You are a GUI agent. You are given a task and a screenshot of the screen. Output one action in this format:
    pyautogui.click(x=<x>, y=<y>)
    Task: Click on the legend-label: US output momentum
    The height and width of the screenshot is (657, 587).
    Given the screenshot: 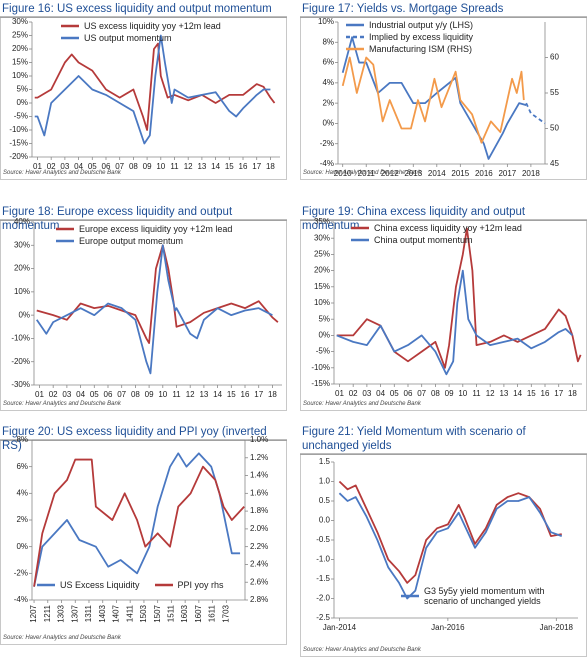 What is the action you would take?
    pyautogui.click(x=128, y=38)
    